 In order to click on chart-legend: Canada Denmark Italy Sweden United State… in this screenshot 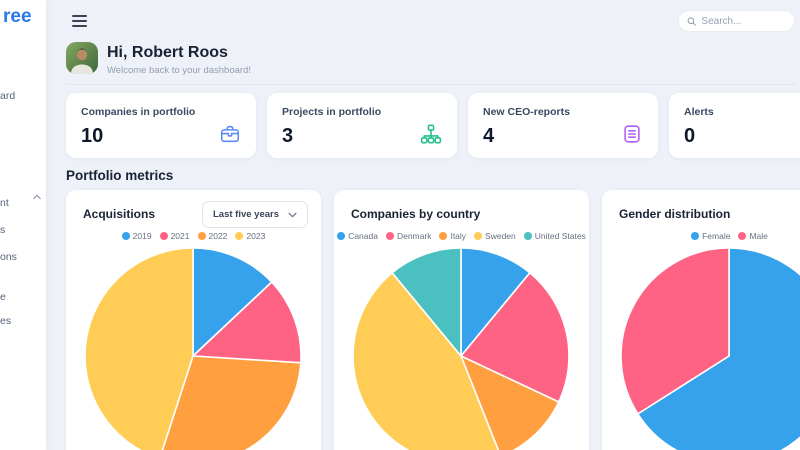, I will do `click(461, 236)`.